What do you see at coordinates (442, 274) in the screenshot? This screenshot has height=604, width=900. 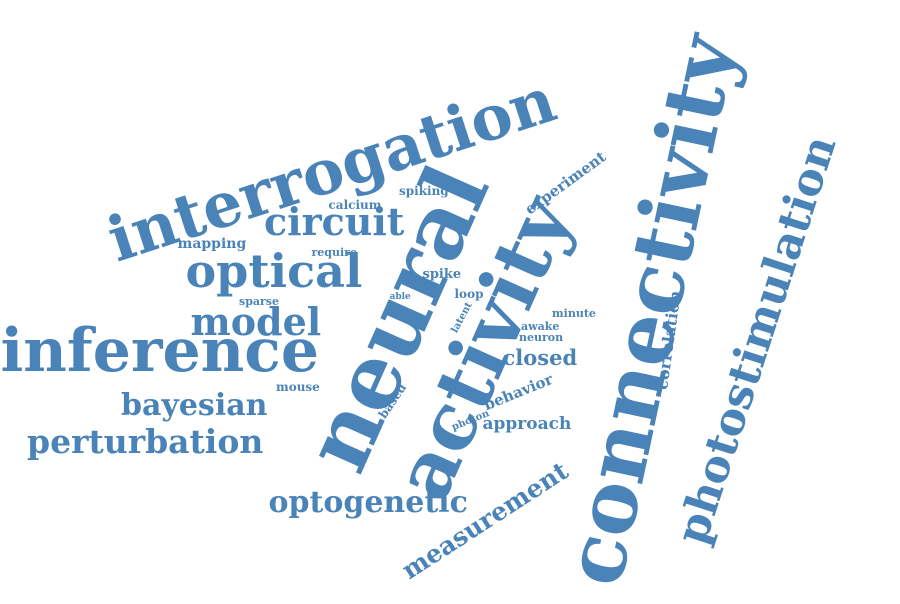 I see `word-spike: spike` at bounding box center [442, 274].